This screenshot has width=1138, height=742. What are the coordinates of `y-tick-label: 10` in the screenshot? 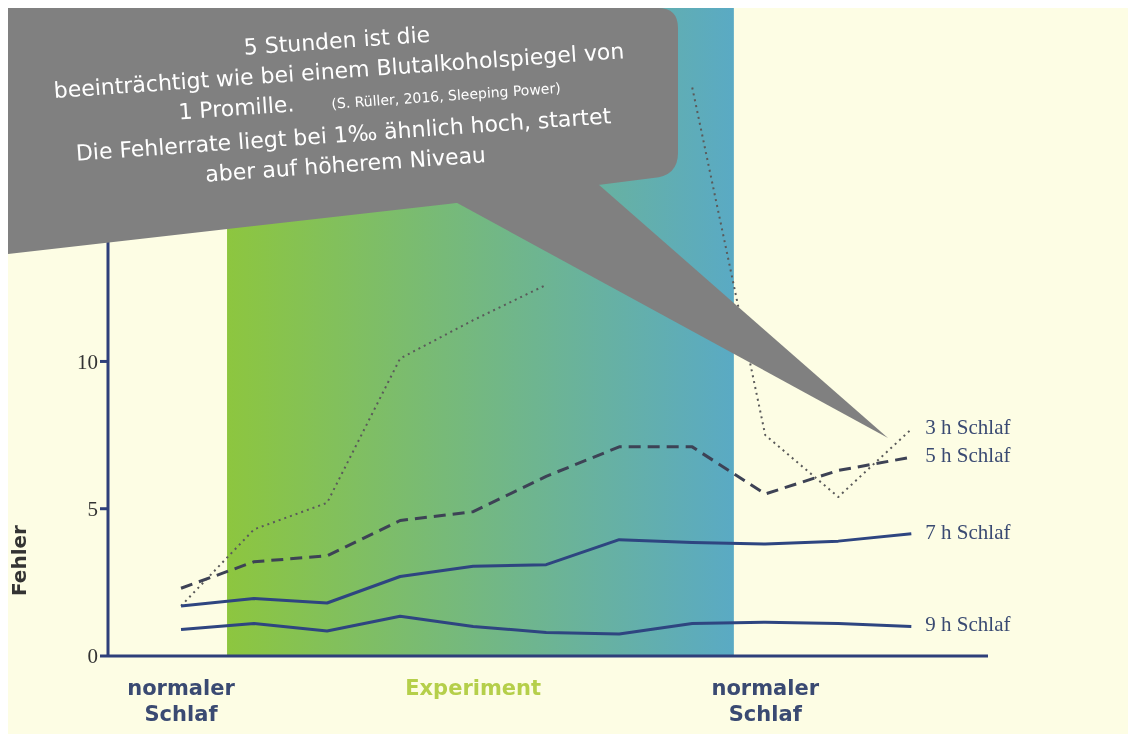 It's located at (87, 361).